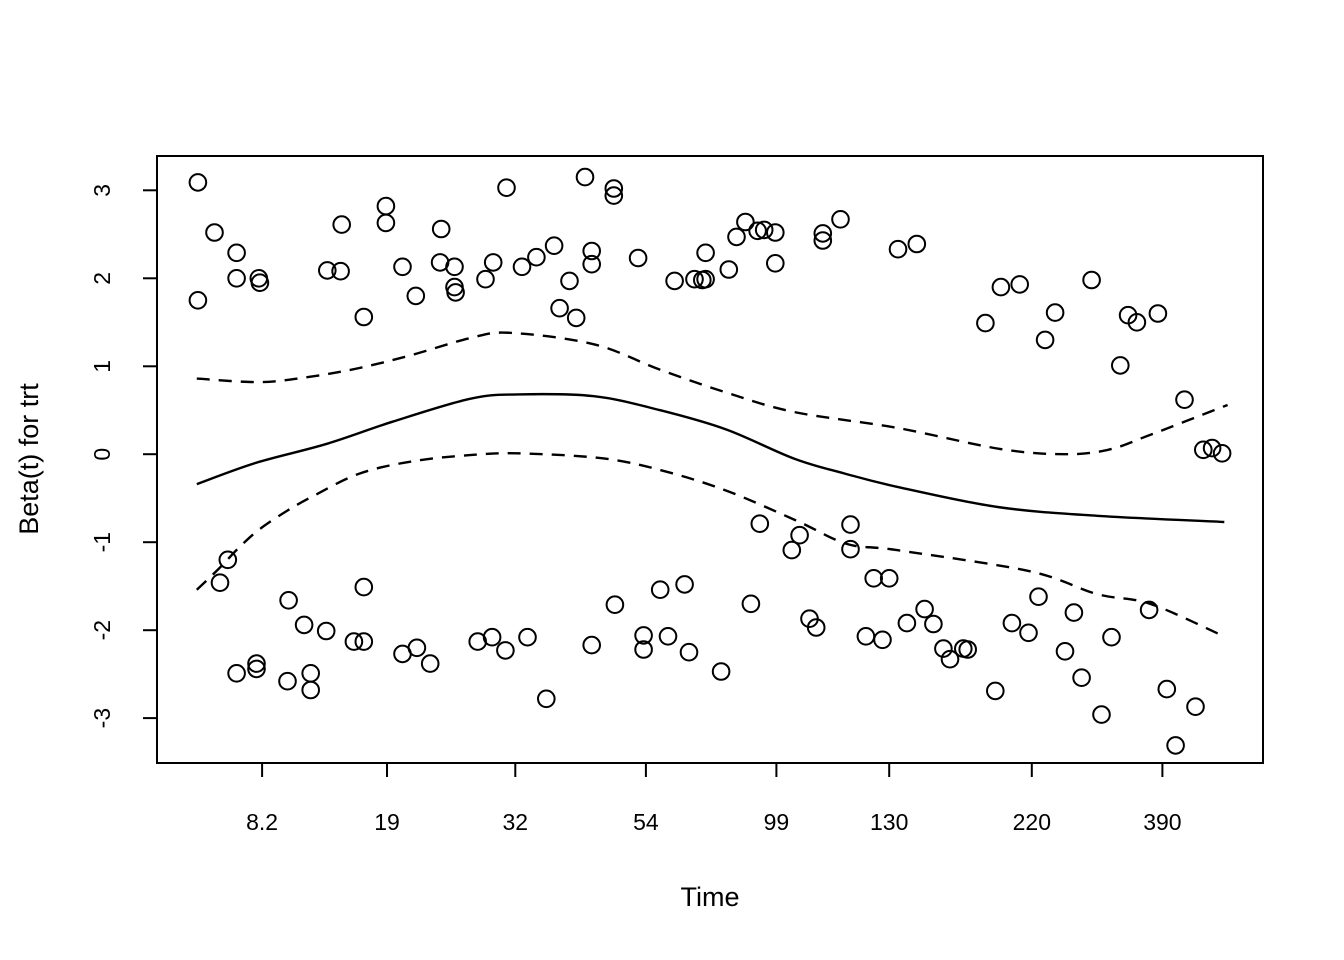  I want to click on x-tick-label: 220, so click(1032, 822).